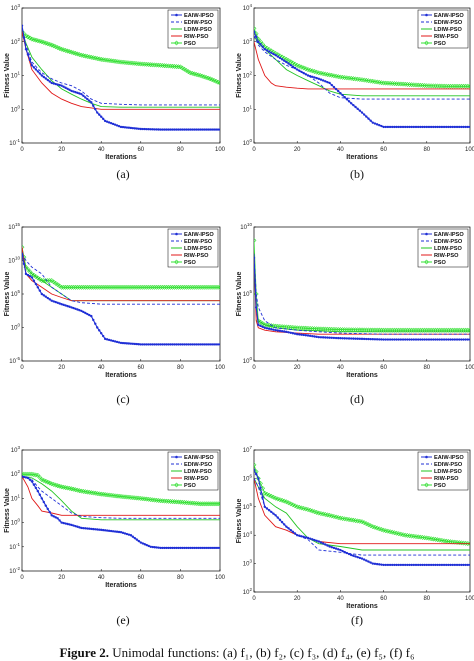  Describe the element at coordinates (121, 67) in the screenshot. I see `series-line-ediw-pso` at that location.